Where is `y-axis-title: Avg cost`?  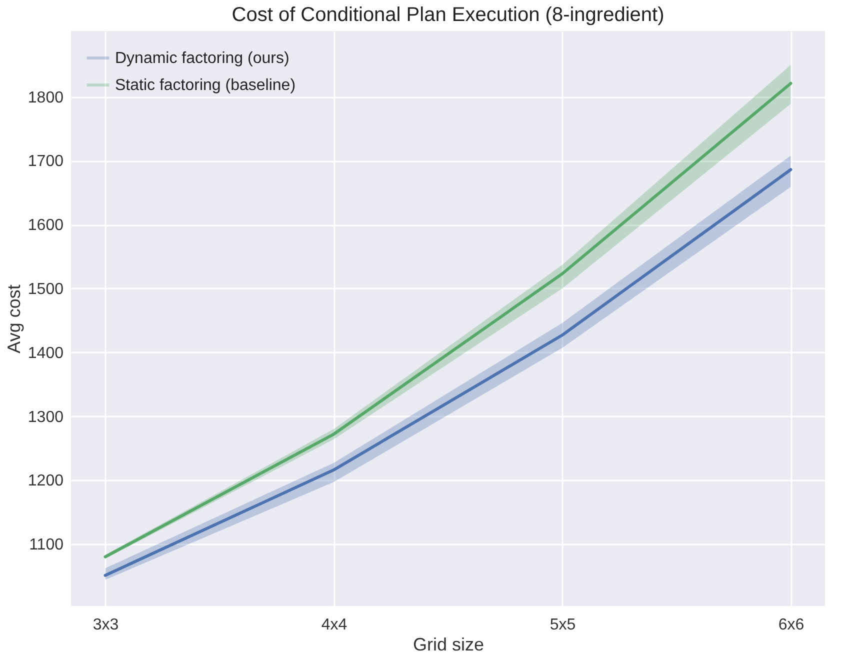 y-axis-title: Avg cost is located at coordinates (14, 319).